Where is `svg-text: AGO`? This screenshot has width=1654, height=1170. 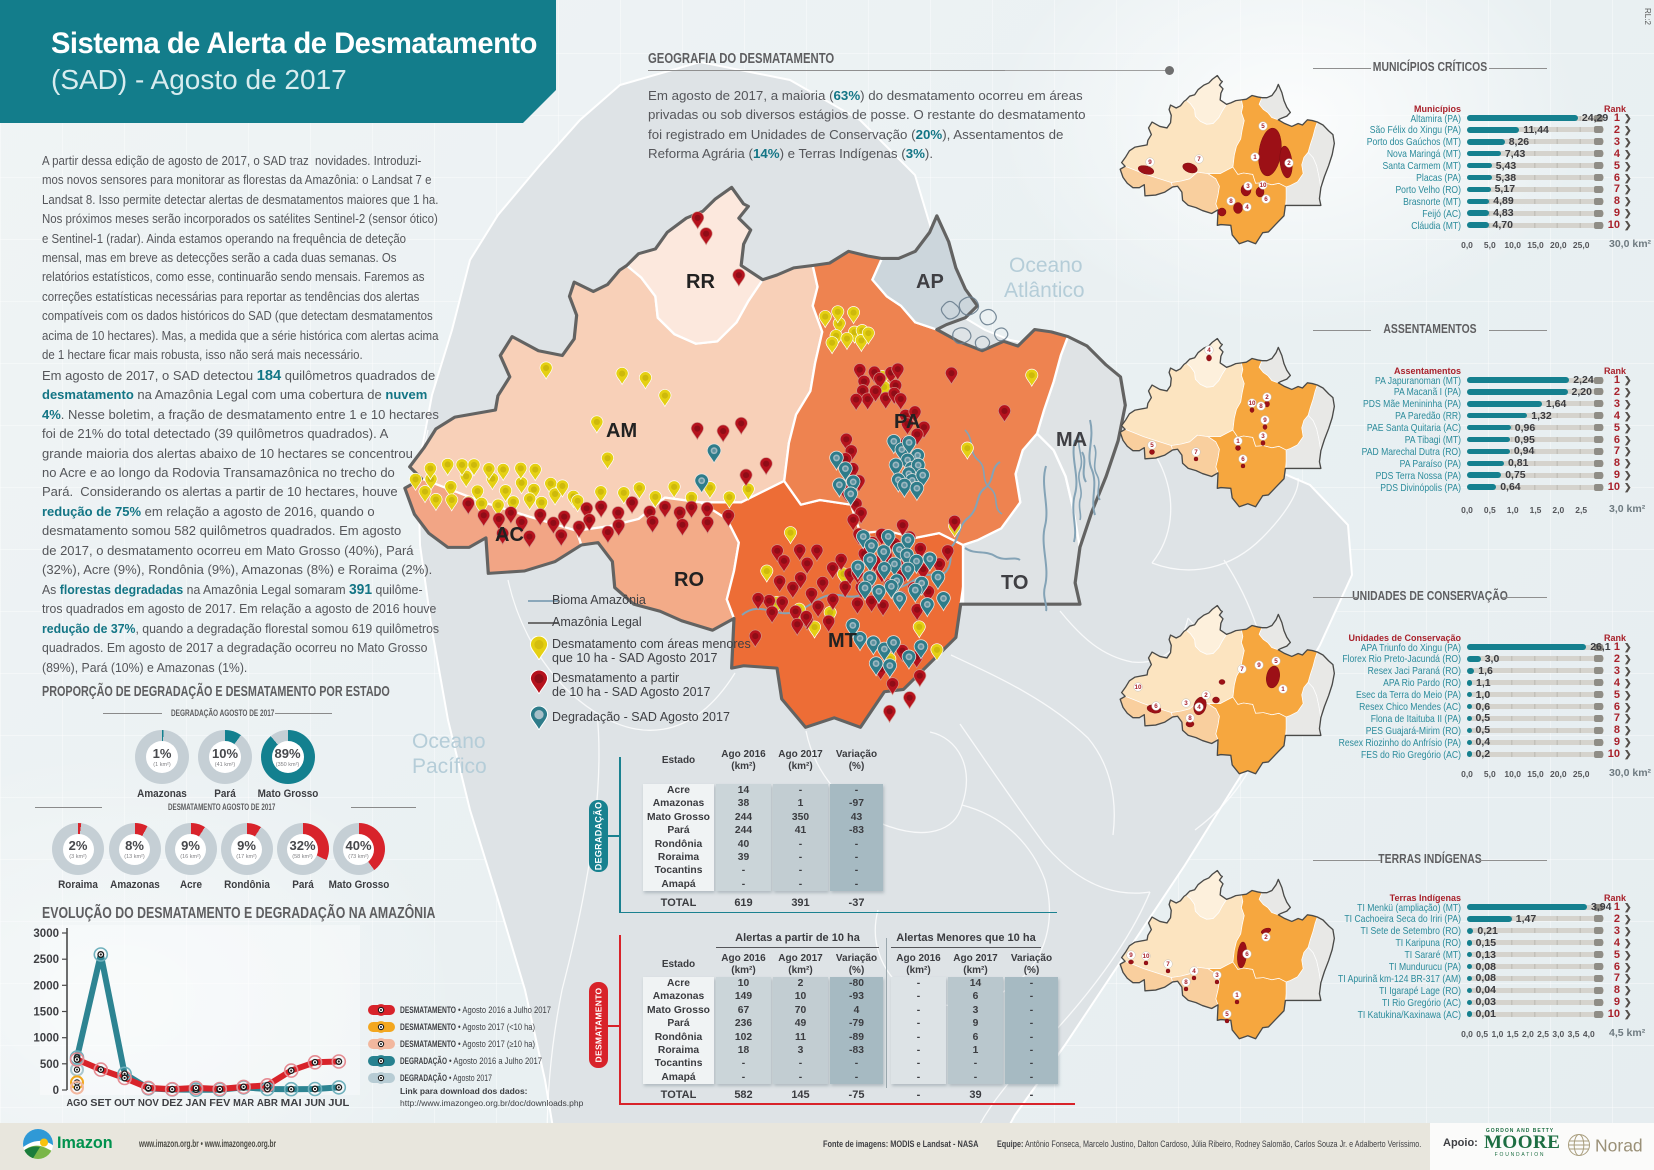 svg-text: AGO is located at coordinates (77, 1103).